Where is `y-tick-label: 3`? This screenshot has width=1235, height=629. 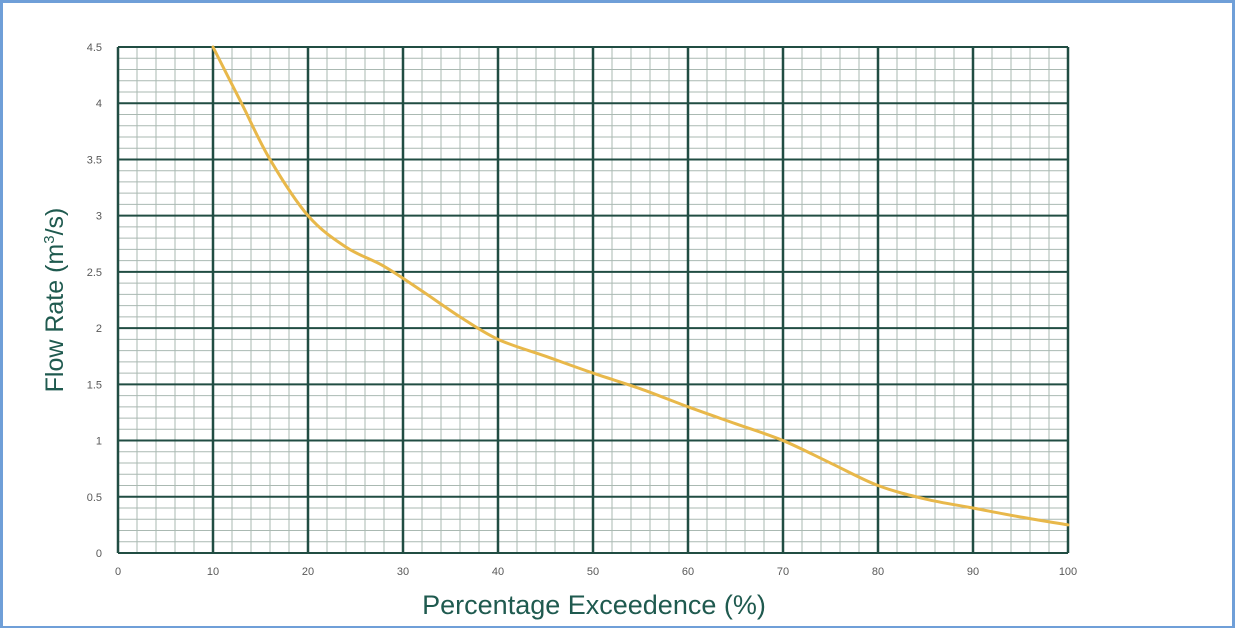
y-tick-label: 3 is located at coordinates (99, 217).